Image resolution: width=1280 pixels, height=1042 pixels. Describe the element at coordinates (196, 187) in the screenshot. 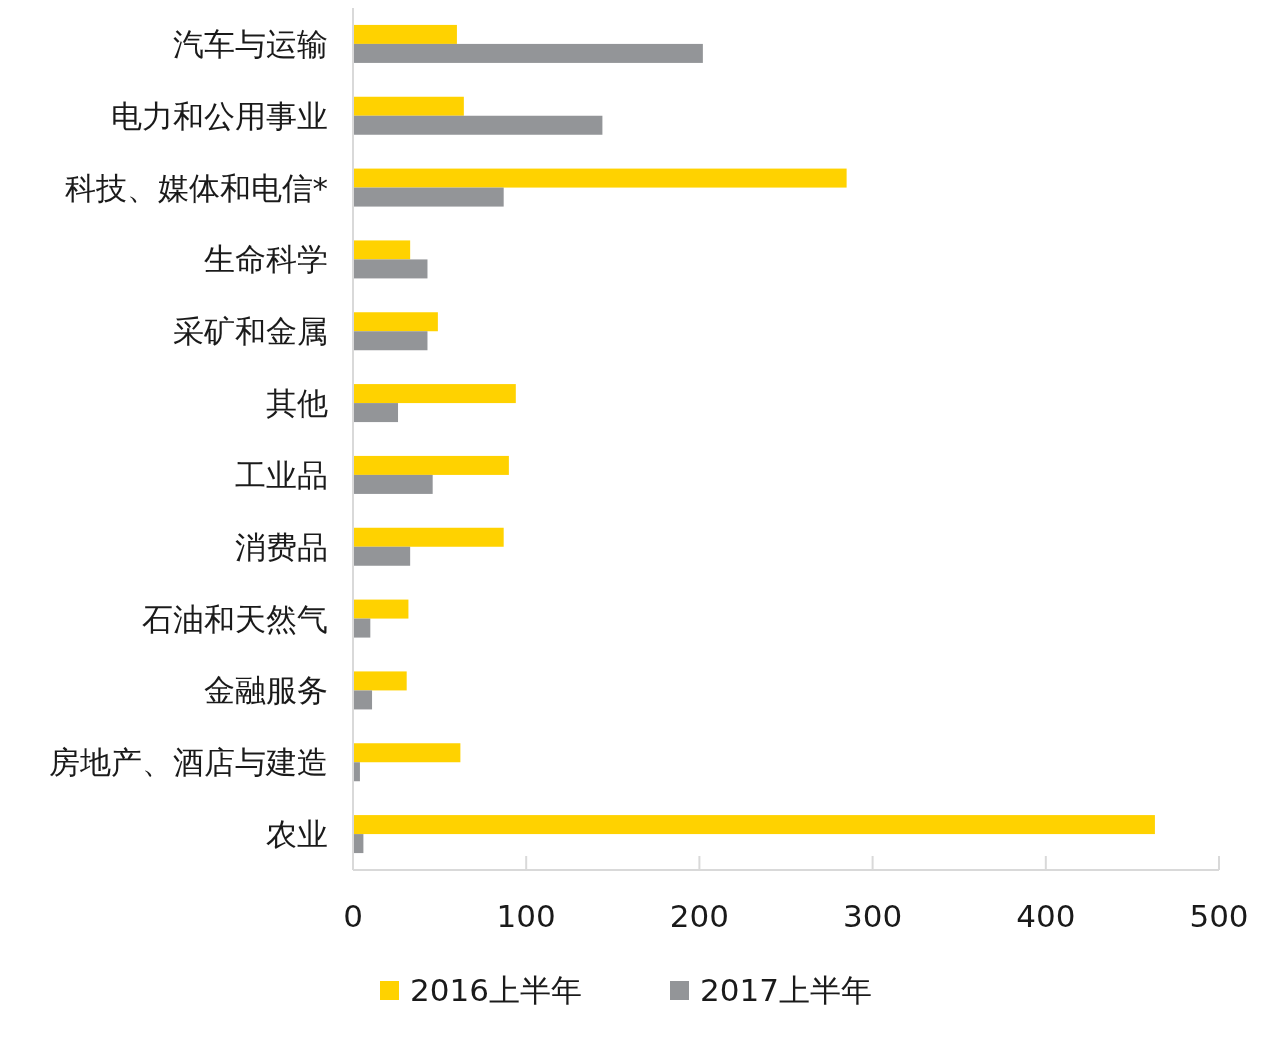

I see `y-tick-label: 科技、媒体和电信*` at that location.